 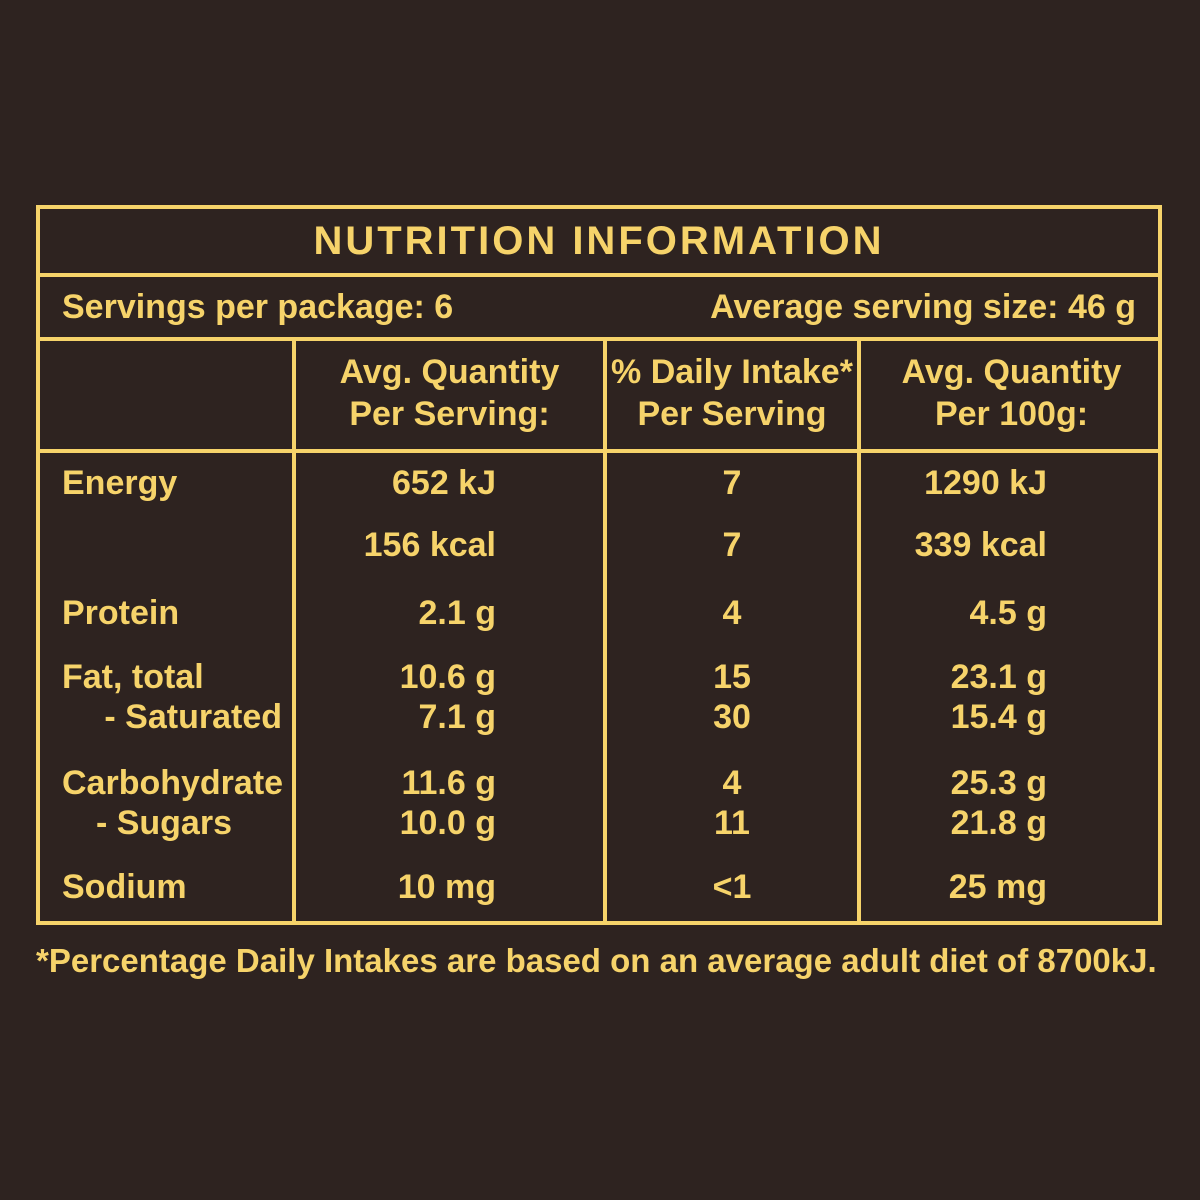 What do you see at coordinates (732, 677) in the screenshot?
I see `fat-total-daily-intake: 15` at bounding box center [732, 677].